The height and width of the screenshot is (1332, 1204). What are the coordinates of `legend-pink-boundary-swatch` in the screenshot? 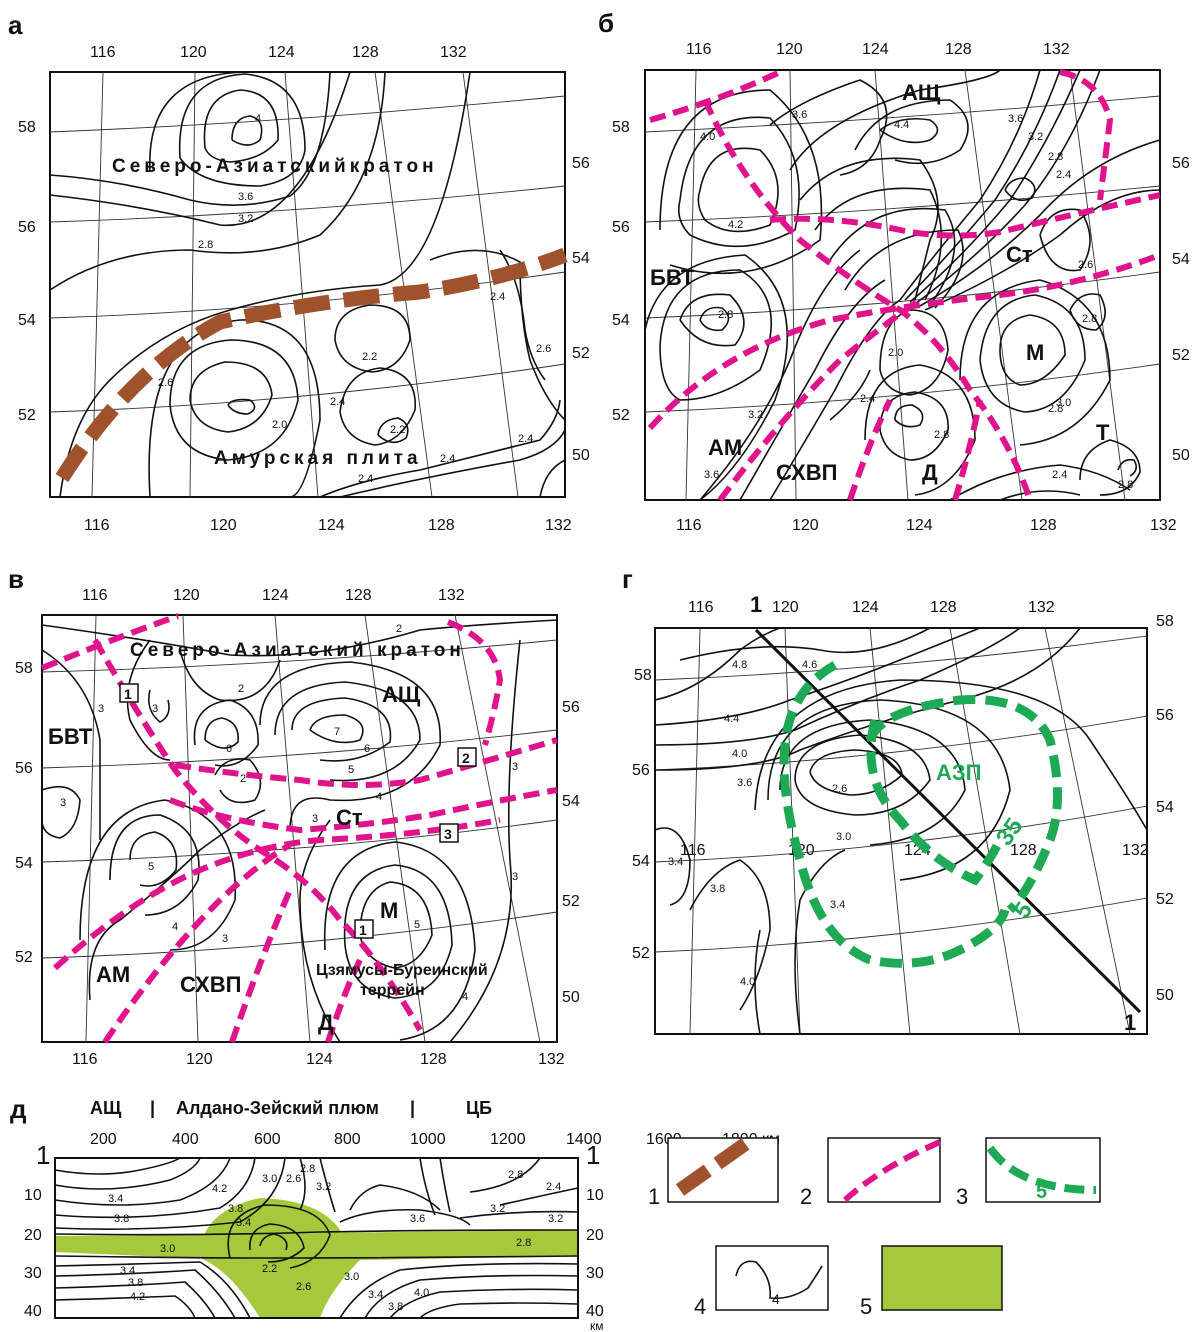 It's located at (892, 1171).